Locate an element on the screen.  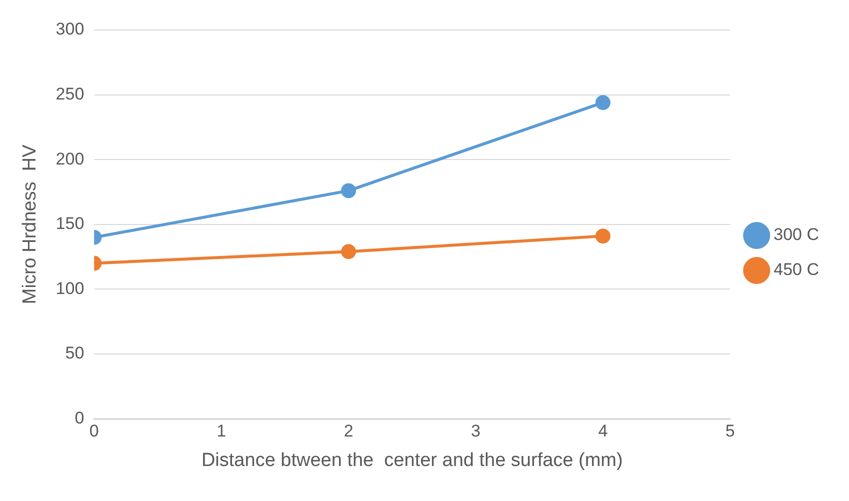
x-tick-label: 0 is located at coordinates (94, 431).